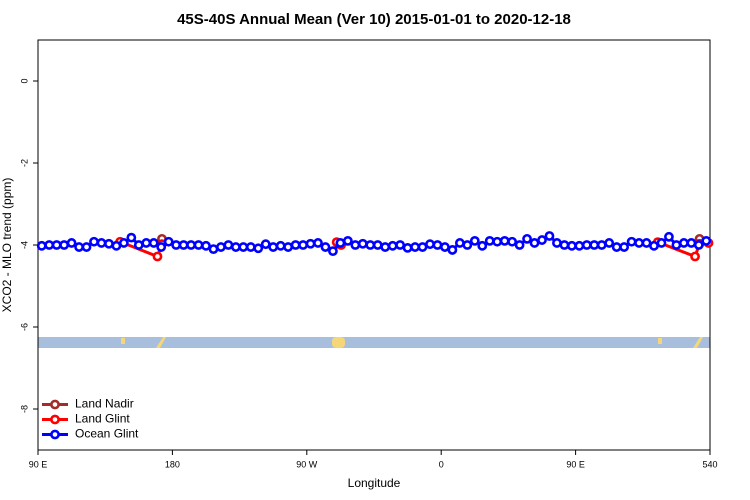 The image size is (750, 500). Describe the element at coordinates (441, 464) in the screenshot. I see `x-tick-label: 0` at that location.